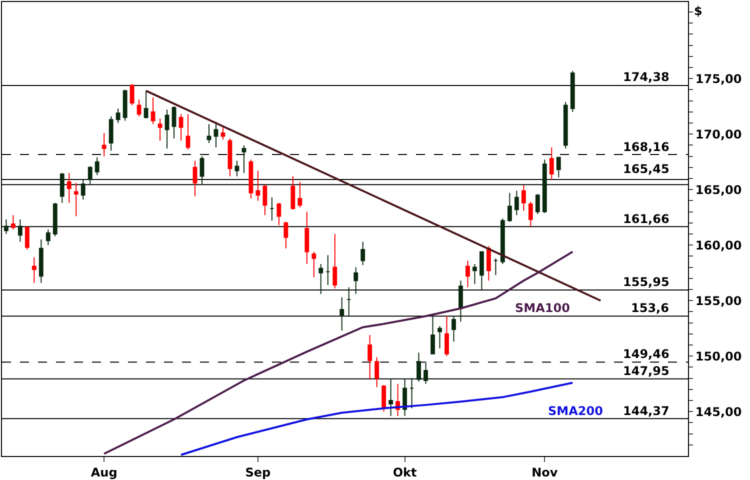 This screenshot has width=750, height=480. Describe the element at coordinates (718, 79) in the screenshot. I see `y-tick-label: 175,00` at that location.